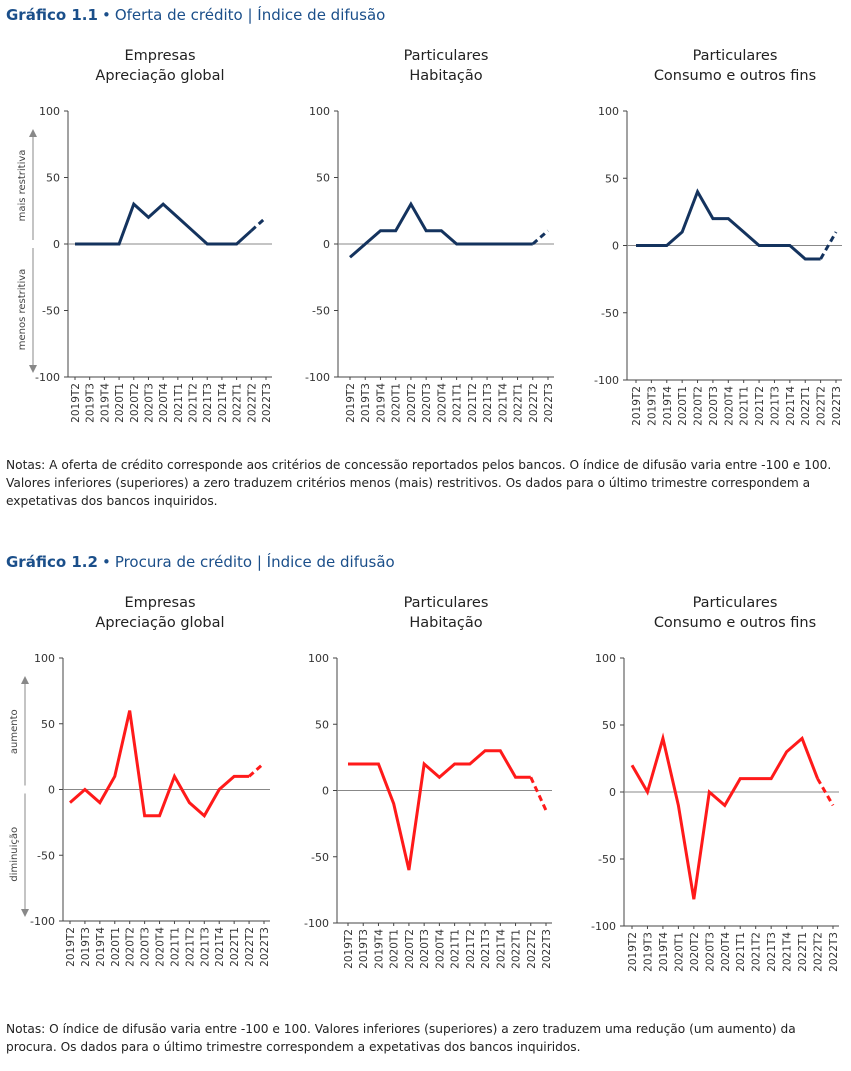  Describe the element at coordinates (254, 562) in the screenshot. I see `figure-2-title-text: Procura de crédito | Índice de difusão` at that location.